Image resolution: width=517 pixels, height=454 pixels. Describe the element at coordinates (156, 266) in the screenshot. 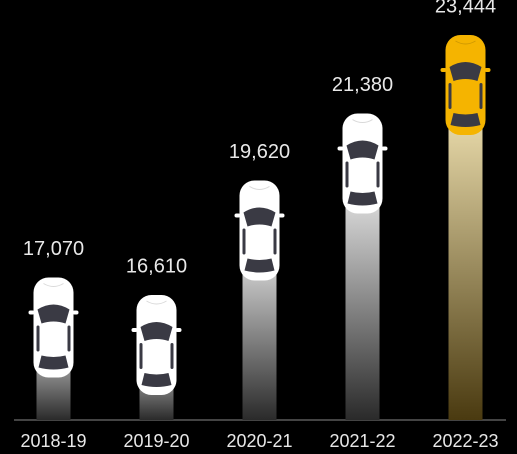

I see `value-label: 16,610` at that location.